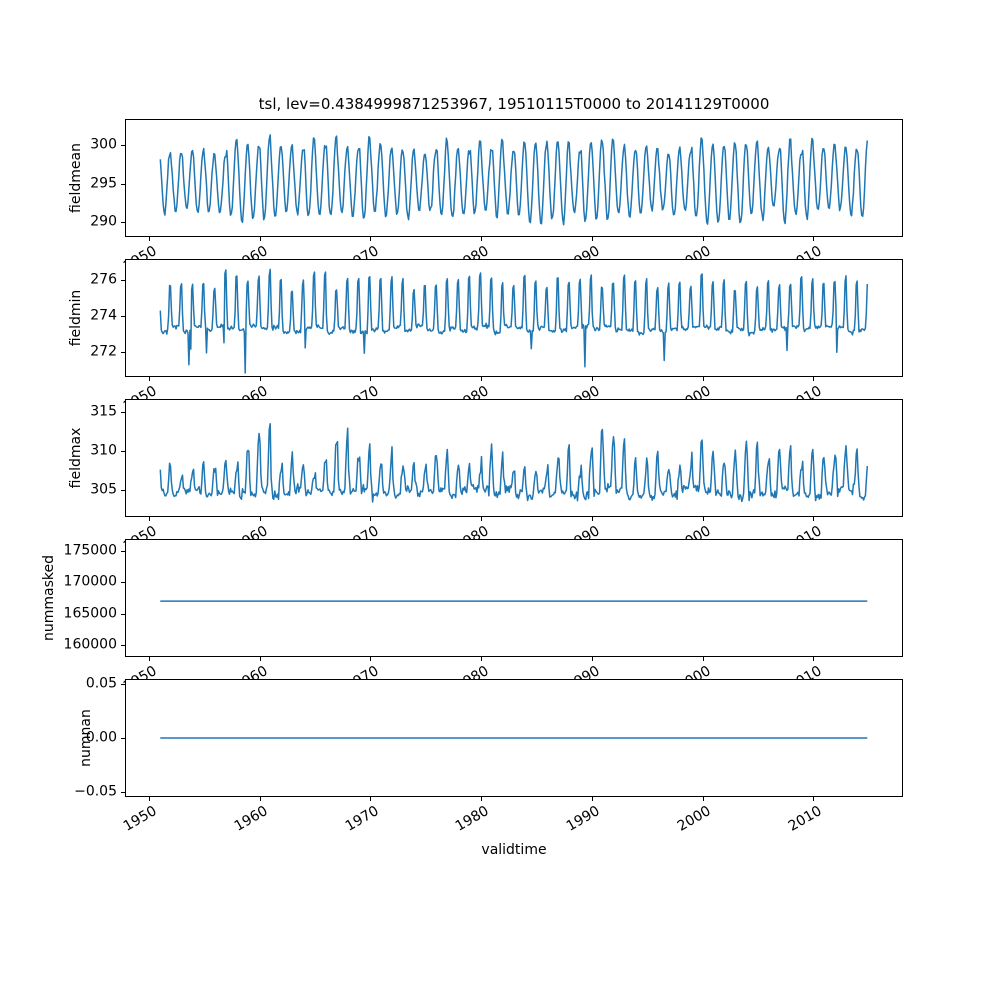 The height and width of the screenshot is (1000, 1000). I want to click on y-axis-label-numnan: numnan, so click(86, 738).